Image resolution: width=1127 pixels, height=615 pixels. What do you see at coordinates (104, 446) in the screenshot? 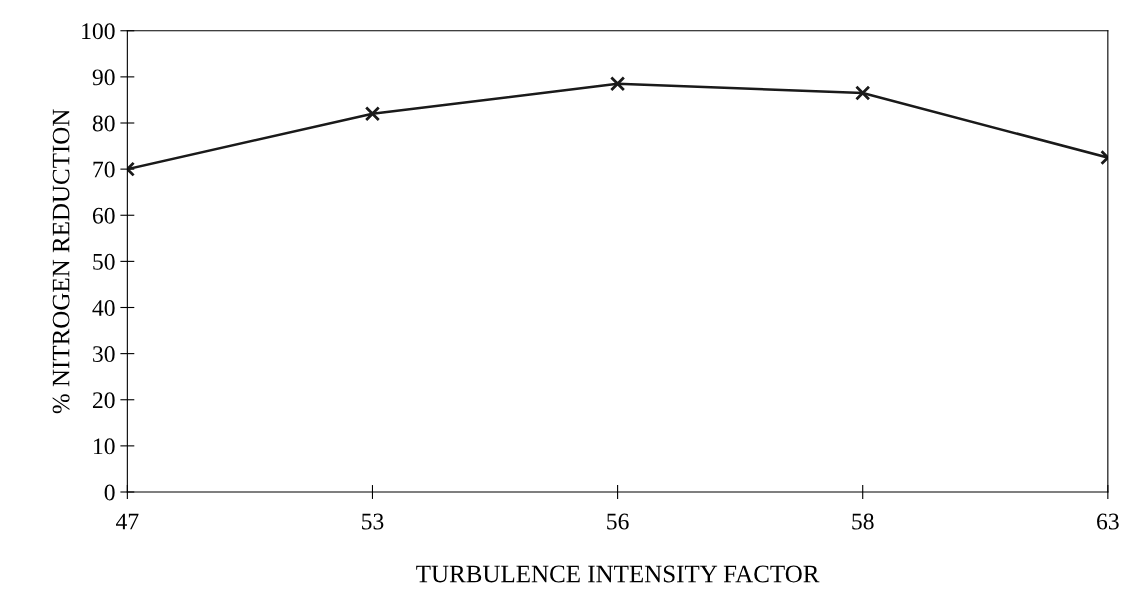
I see `y-tick-label: 10` at bounding box center [104, 446].